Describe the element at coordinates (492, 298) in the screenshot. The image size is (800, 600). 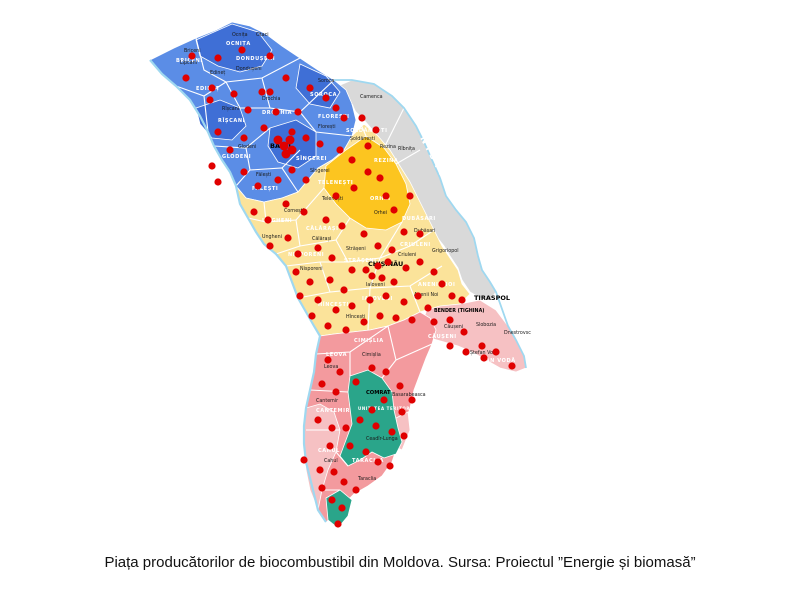
I see `city-label-tiraspol: TIRASPOL` at that location.